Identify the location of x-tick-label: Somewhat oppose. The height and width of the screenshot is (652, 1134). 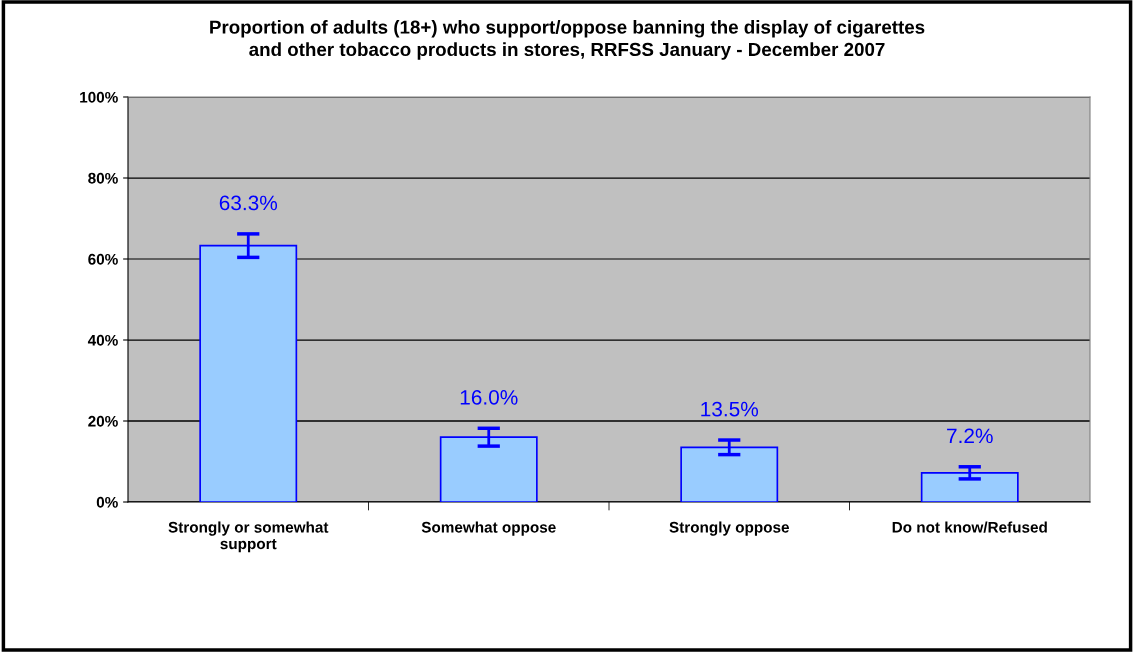
(488, 528).